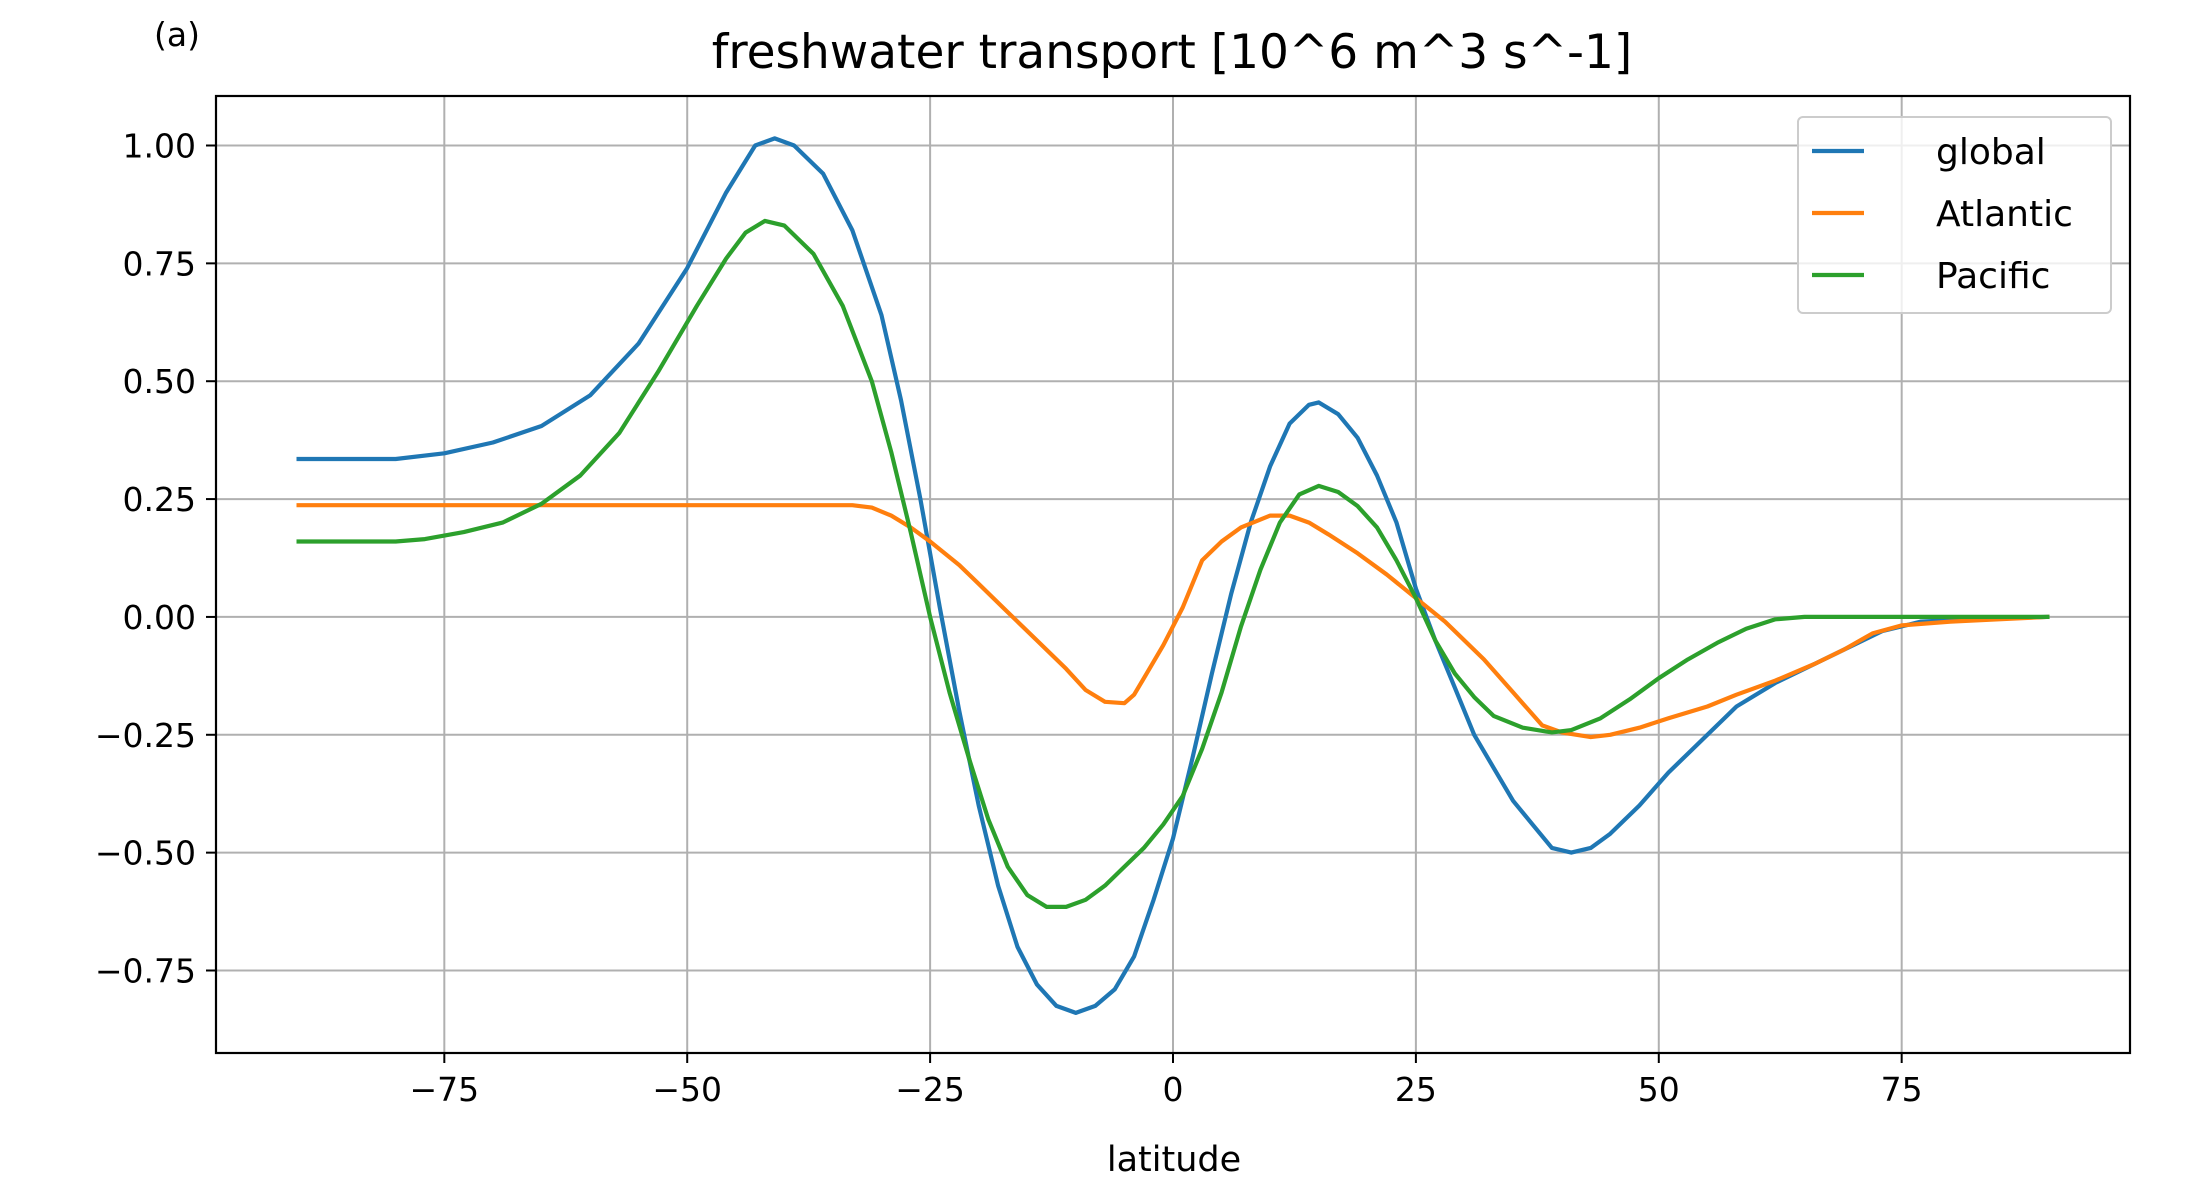 Image resolution: width=2196 pixels, height=1181 pixels. What do you see at coordinates (145, 853) in the screenshot?
I see `y-tick-label: −0.50` at bounding box center [145, 853].